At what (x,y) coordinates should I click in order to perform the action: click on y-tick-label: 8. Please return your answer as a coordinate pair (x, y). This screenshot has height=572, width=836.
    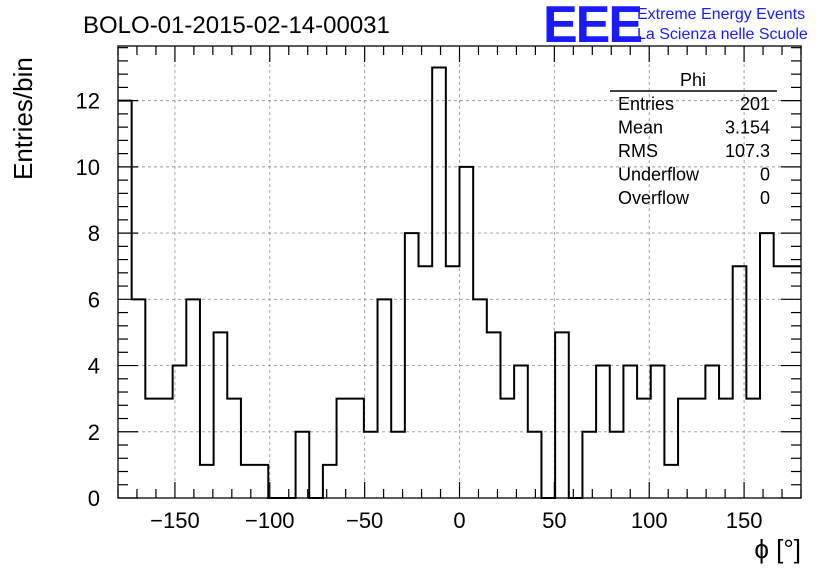
    Looking at the image, I should click on (94, 233).